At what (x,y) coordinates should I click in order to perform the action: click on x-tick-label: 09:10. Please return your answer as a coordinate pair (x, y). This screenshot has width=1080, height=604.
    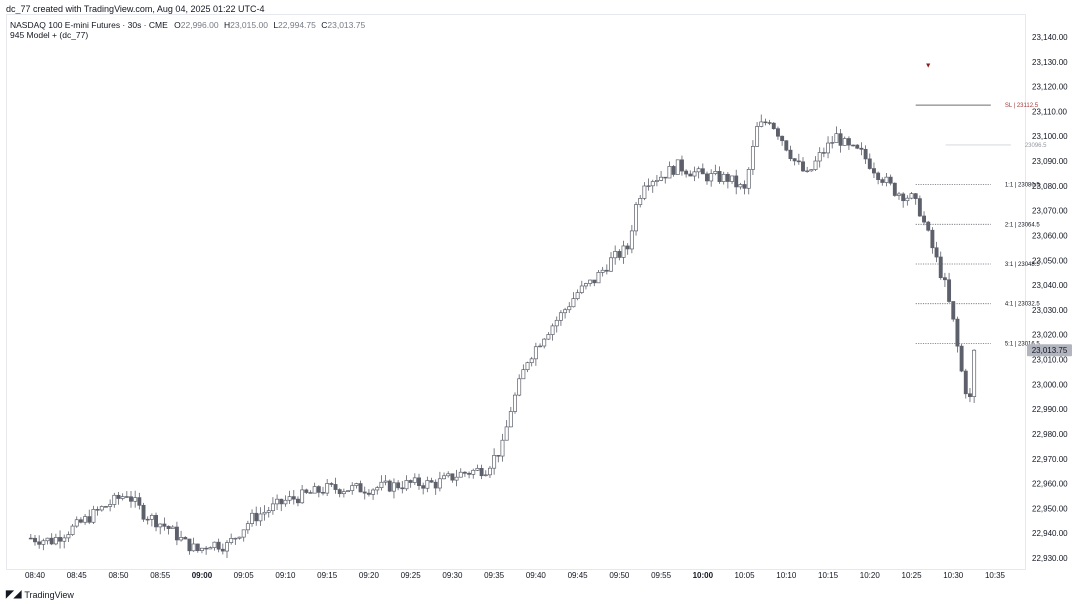
    Looking at the image, I should click on (285, 575).